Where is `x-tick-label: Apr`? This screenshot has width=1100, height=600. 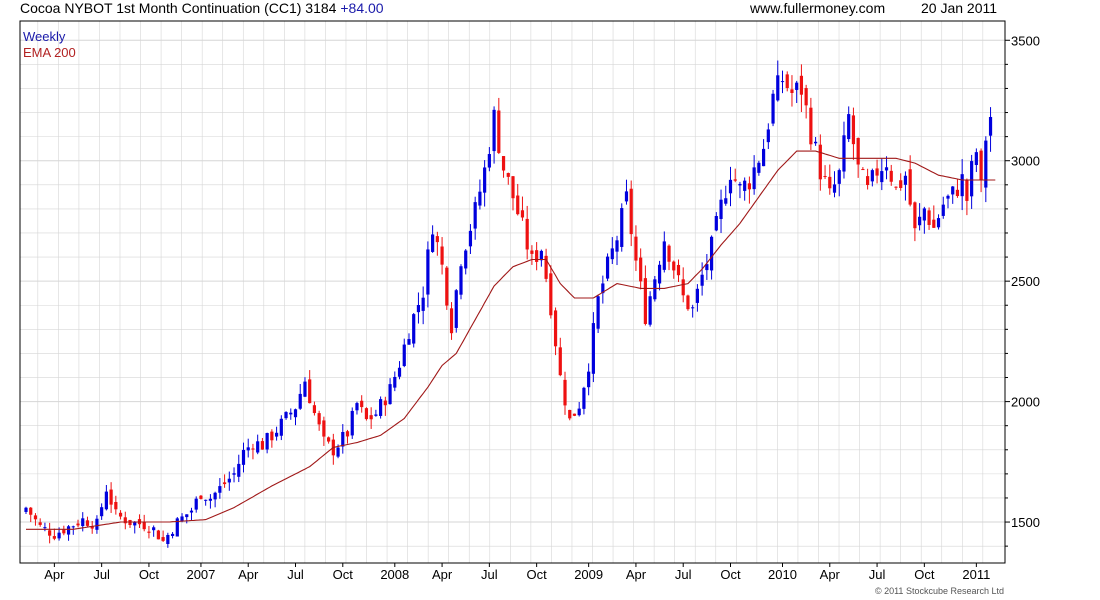 x-tick-label: Apr is located at coordinates (248, 574).